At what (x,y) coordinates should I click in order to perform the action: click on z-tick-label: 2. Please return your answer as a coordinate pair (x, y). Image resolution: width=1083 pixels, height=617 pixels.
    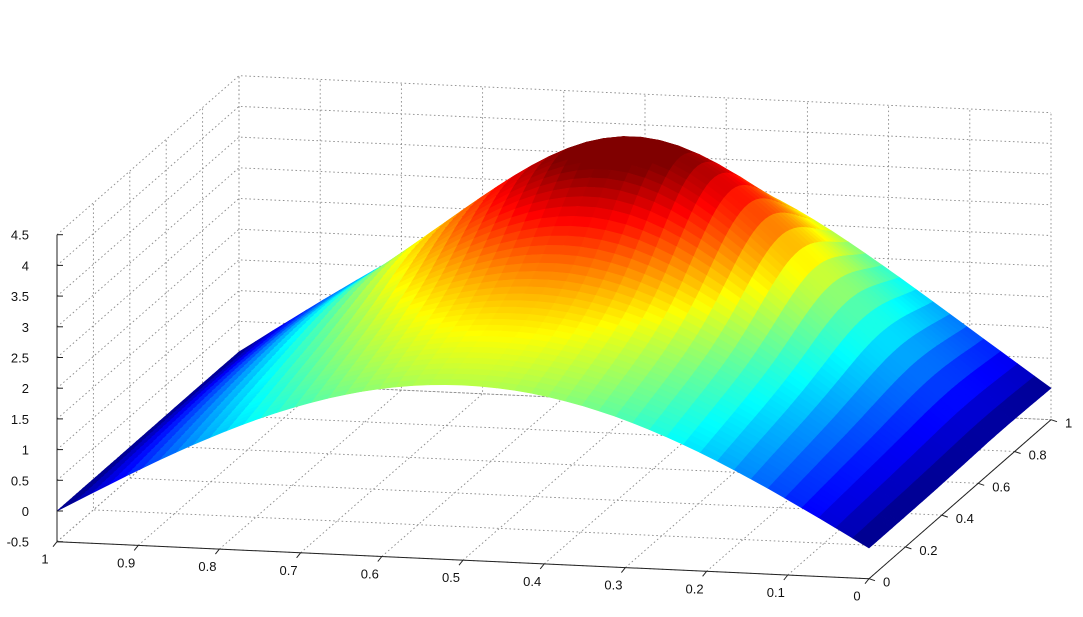
    Looking at the image, I should click on (25, 388).